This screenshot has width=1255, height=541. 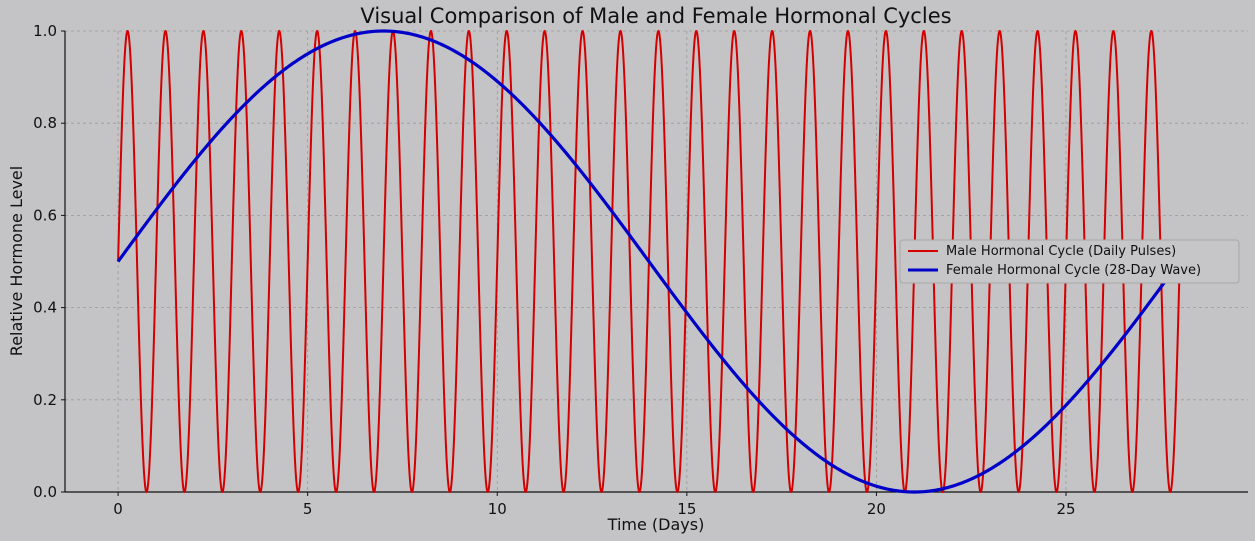 I want to click on x-tick-label: 10, so click(x=497, y=509).